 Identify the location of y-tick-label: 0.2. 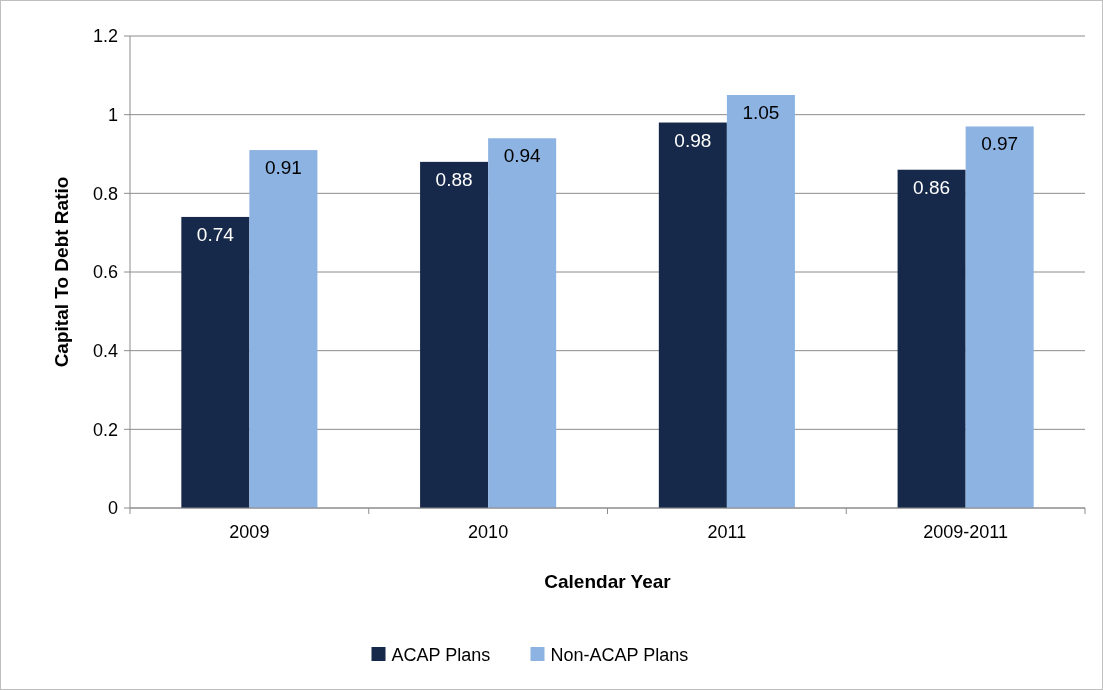
(105, 429).